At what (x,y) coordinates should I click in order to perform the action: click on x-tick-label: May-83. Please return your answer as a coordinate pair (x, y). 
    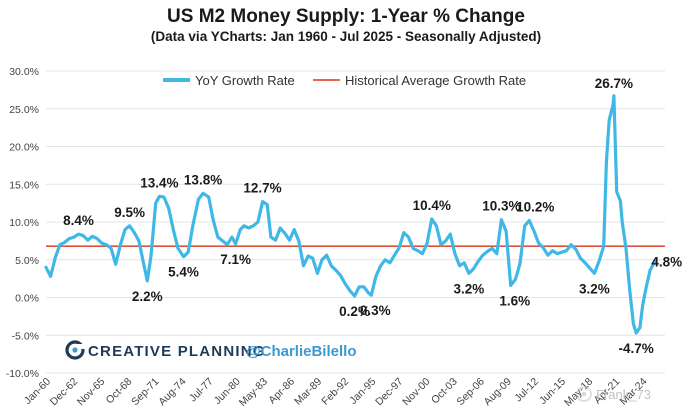
    Looking at the image, I should click on (253, 392).